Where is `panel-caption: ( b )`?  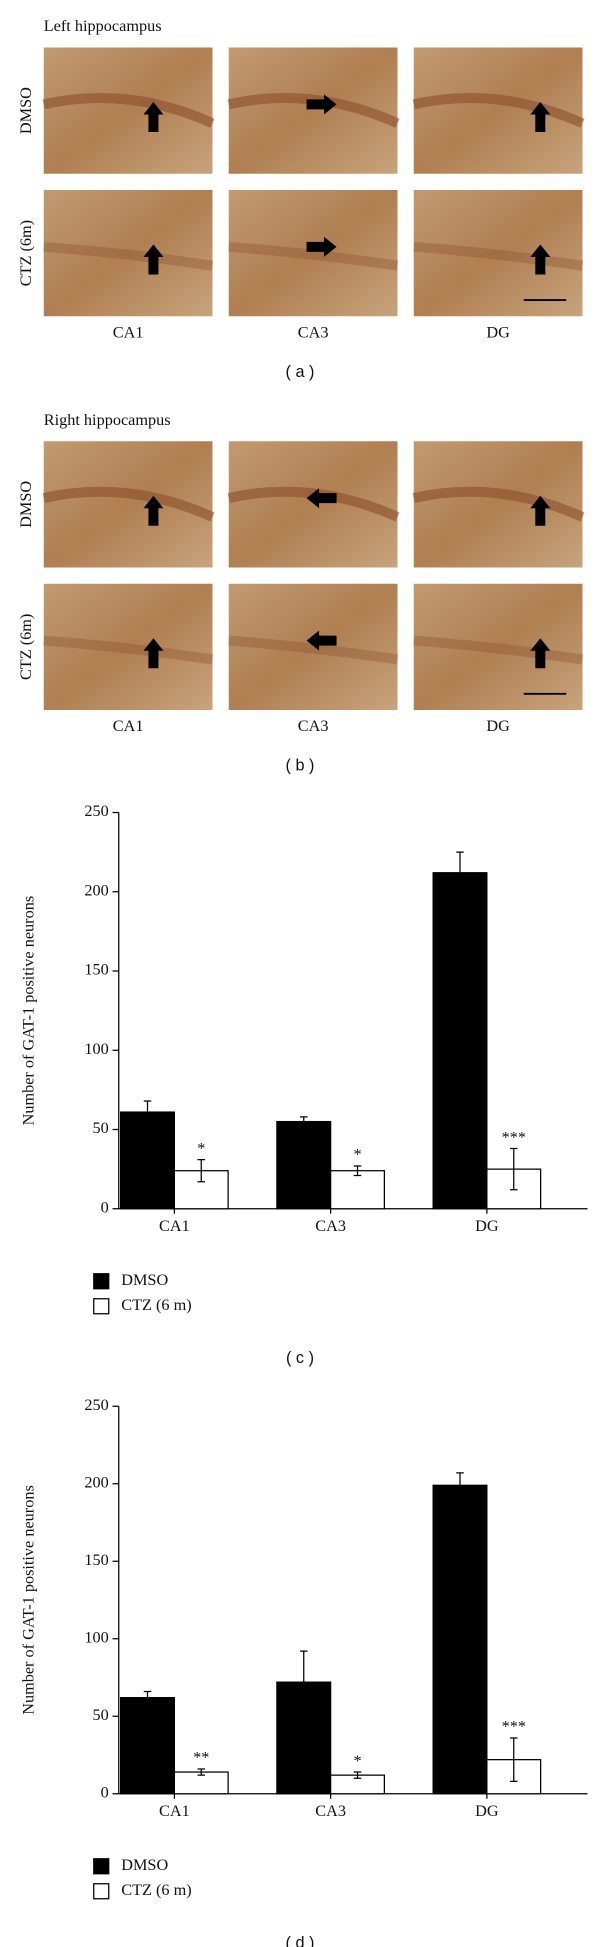
panel-caption: ( b ) is located at coordinates (300, 766).